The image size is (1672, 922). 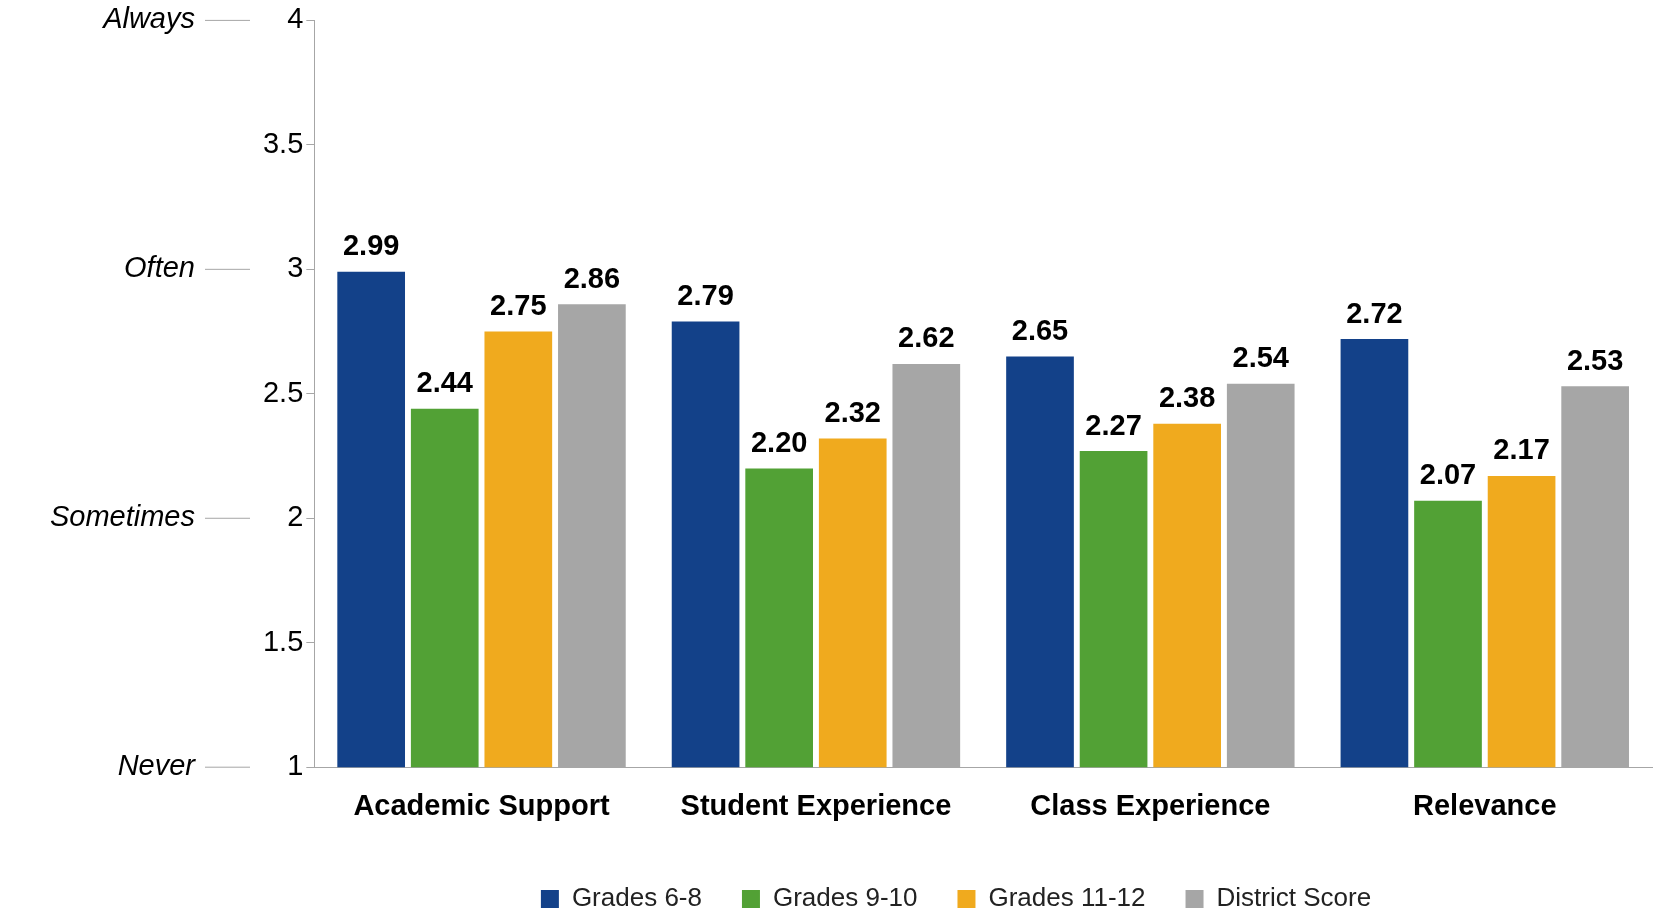 I want to click on data-label: 2.20, so click(x=779, y=441).